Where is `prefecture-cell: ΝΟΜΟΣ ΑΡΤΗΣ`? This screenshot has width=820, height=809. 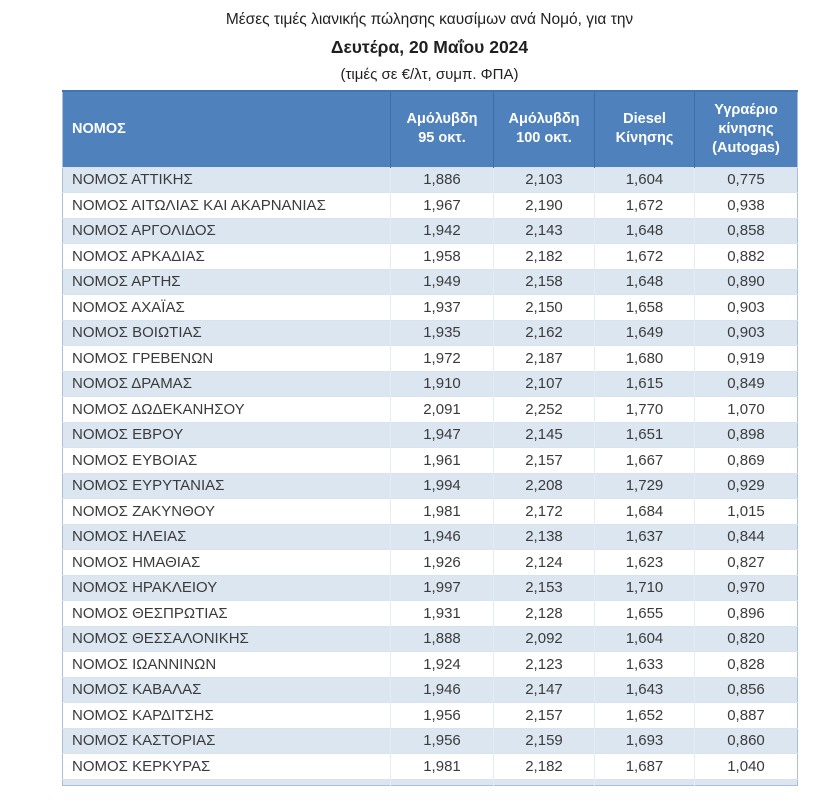 prefecture-cell: ΝΟΜΟΣ ΑΡΤΗΣ is located at coordinates (126, 282).